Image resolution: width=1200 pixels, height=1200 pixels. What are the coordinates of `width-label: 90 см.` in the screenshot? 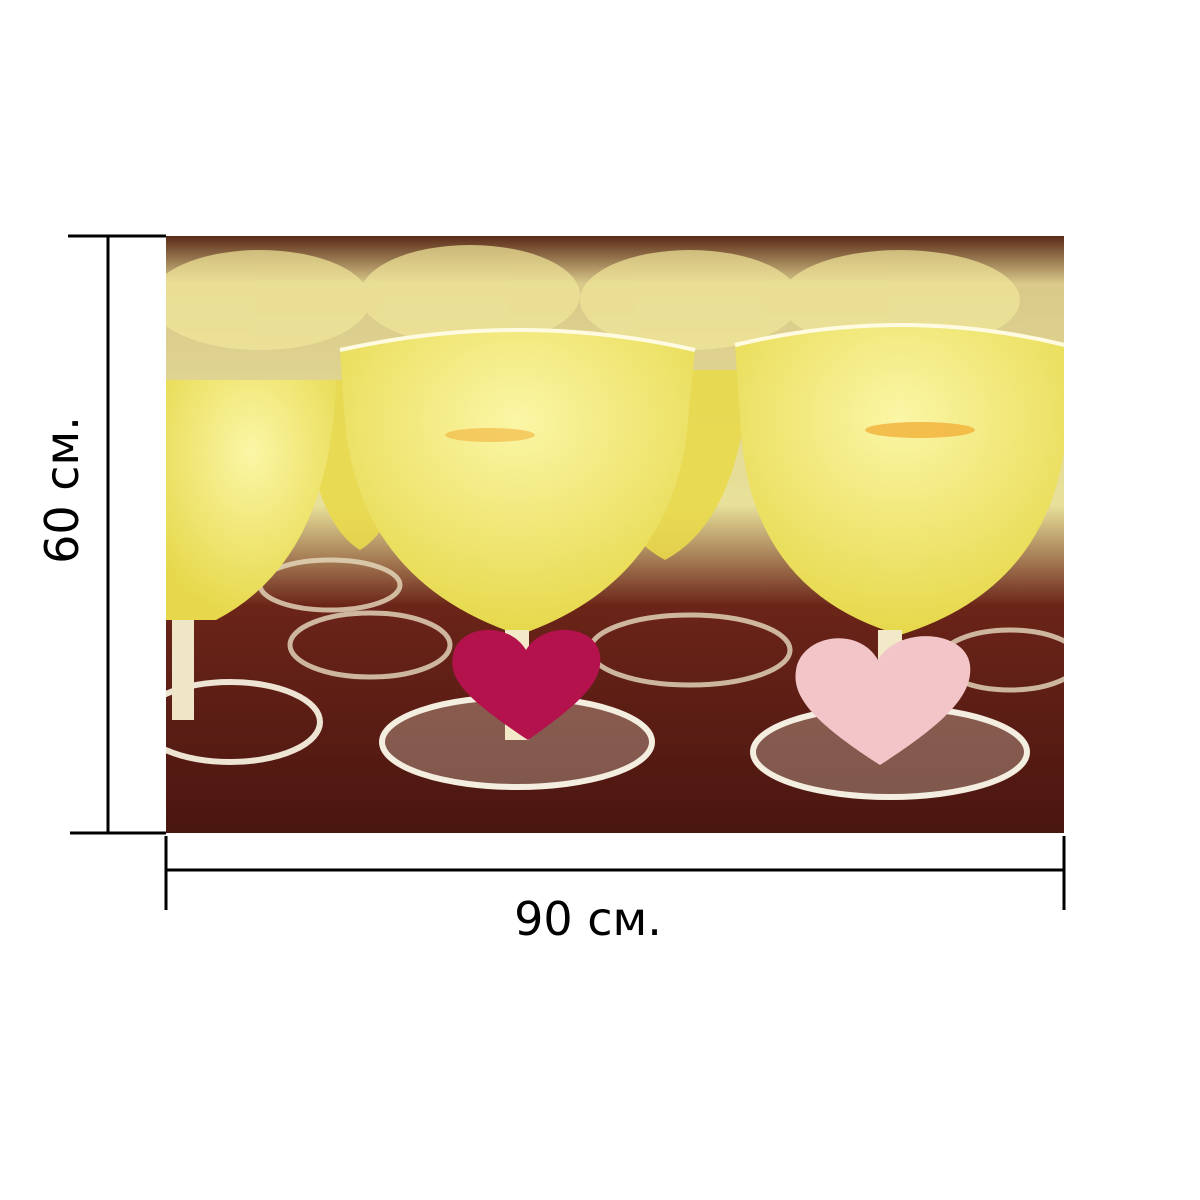 It's located at (588, 919).